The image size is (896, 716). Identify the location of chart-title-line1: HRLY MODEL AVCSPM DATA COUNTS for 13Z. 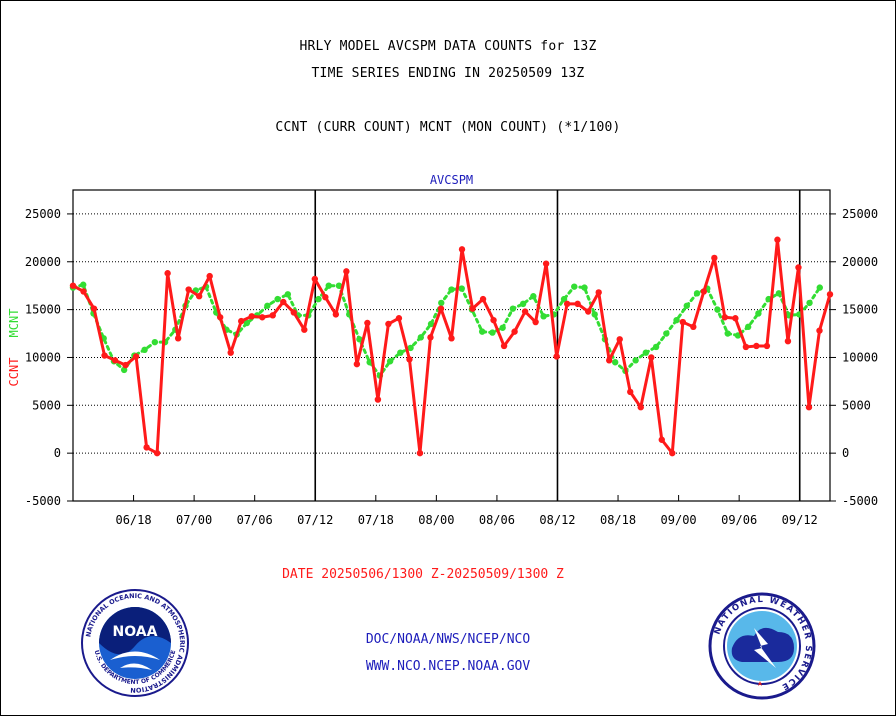
(448, 46).